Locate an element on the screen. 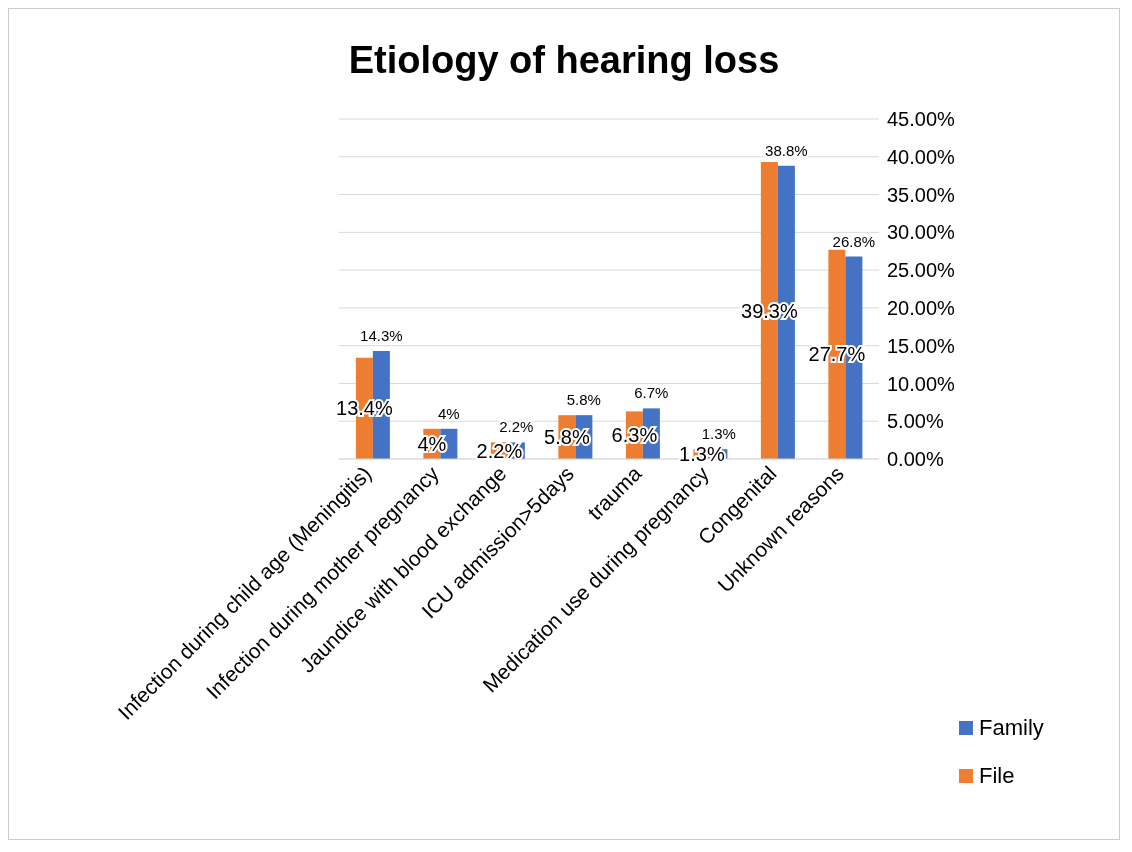 The image size is (1132, 852). y-tick-label: 0.00% is located at coordinates (915, 459).